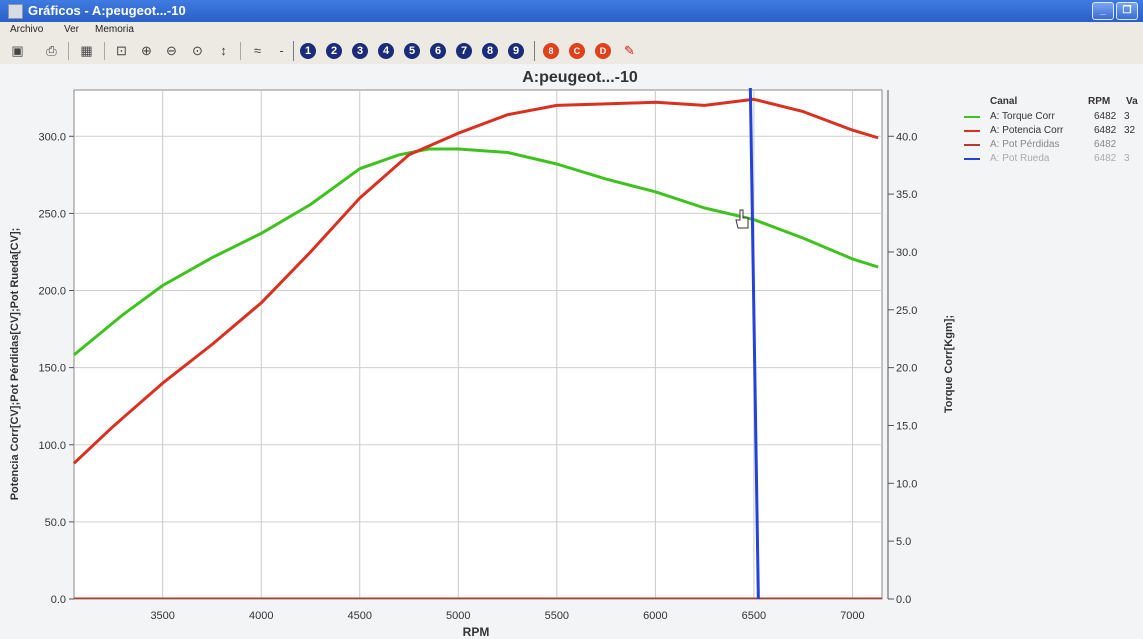  I want to click on y-left-tick-label: 300.0, so click(52, 137).